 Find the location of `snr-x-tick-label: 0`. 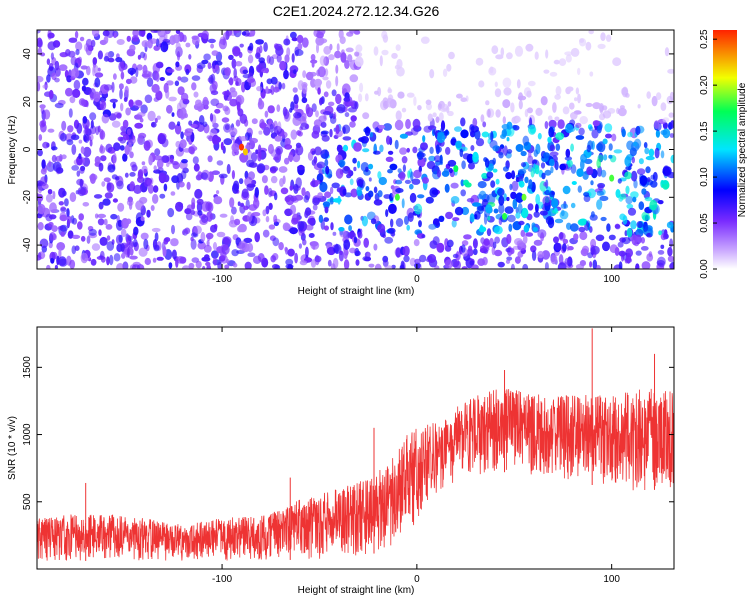

snr-x-tick-label: 0 is located at coordinates (417, 579).